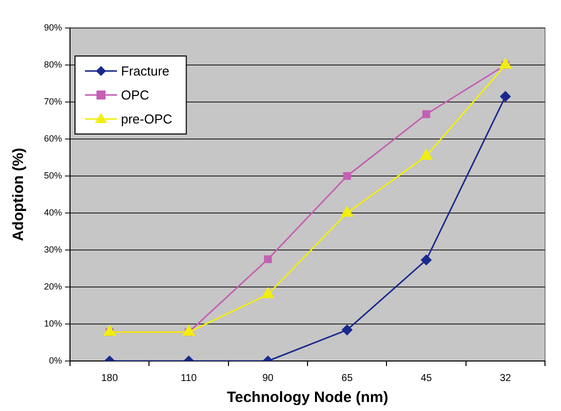 This screenshot has height=411, width=561. Describe the element at coordinates (53, 101) in the screenshot. I see `y-tick-label: 70%` at that location.